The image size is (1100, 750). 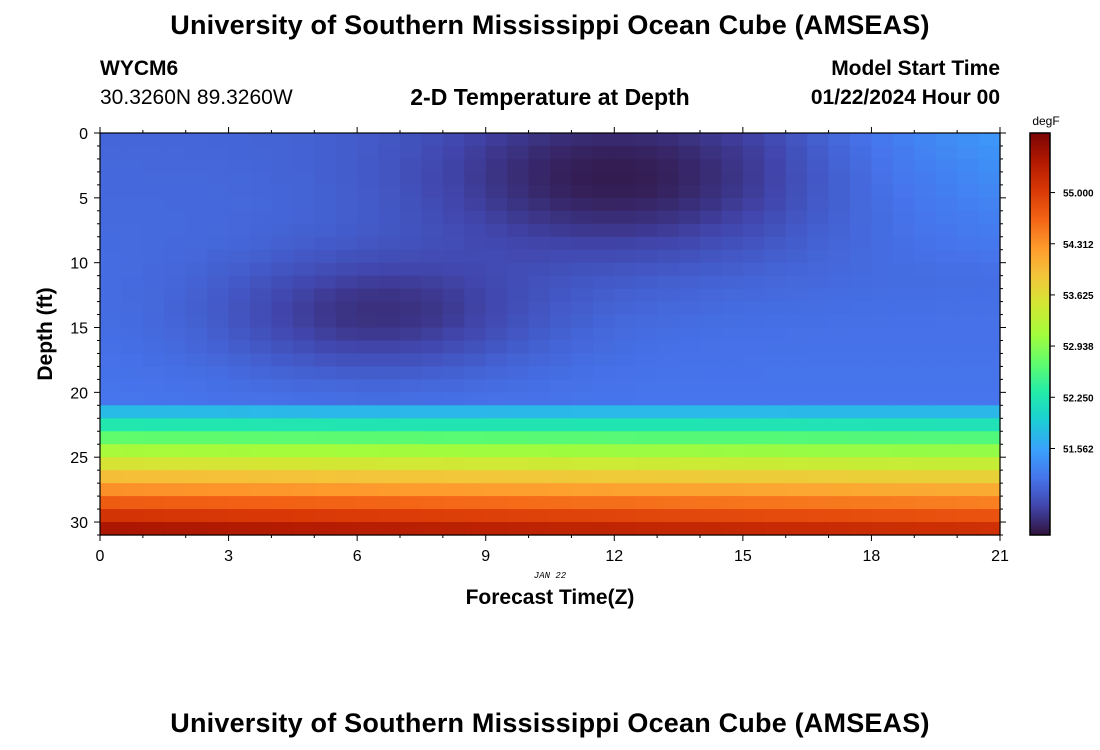 I want to click on chart-subtitle: 2-D Temperature at Depth, so click(x=550, y=97).